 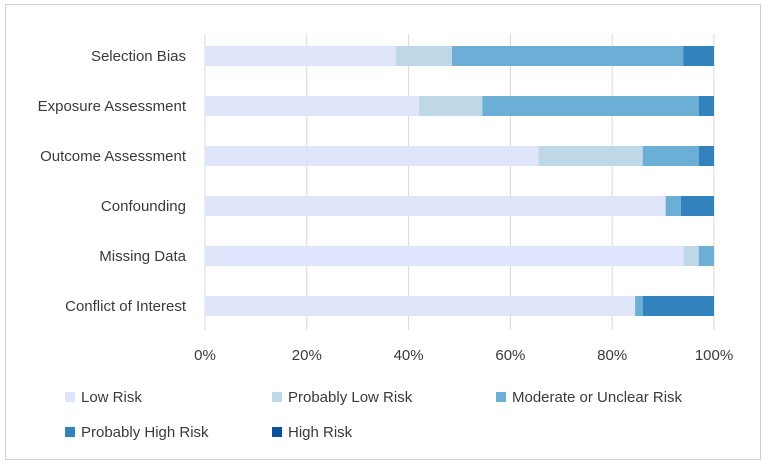 I want to click on legend-label: Moderate or Unclear Risk, so click(x=597, y=397).